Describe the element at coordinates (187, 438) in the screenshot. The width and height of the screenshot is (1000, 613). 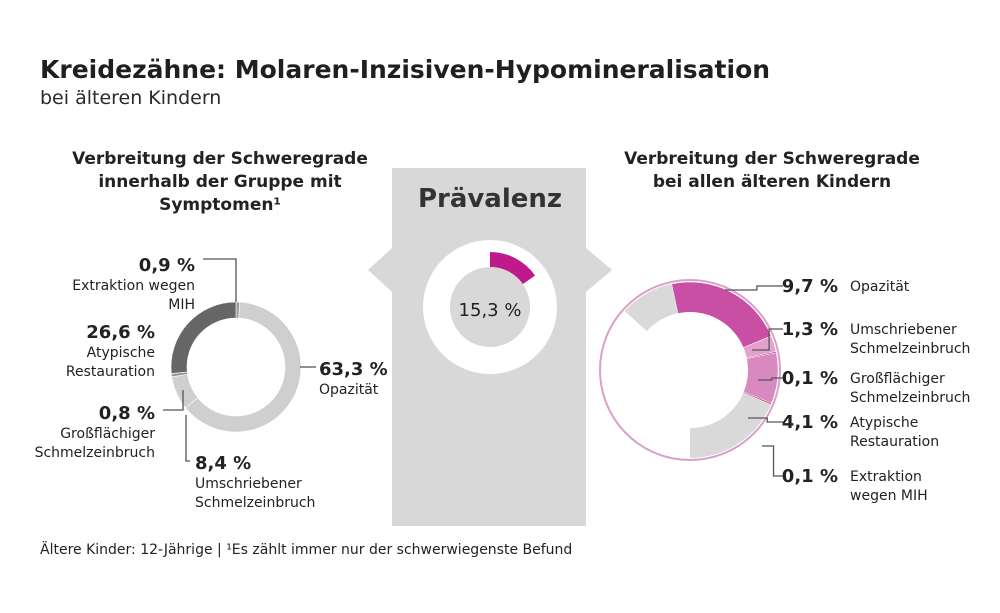
I see `left-leader-umschrieben` at that location.